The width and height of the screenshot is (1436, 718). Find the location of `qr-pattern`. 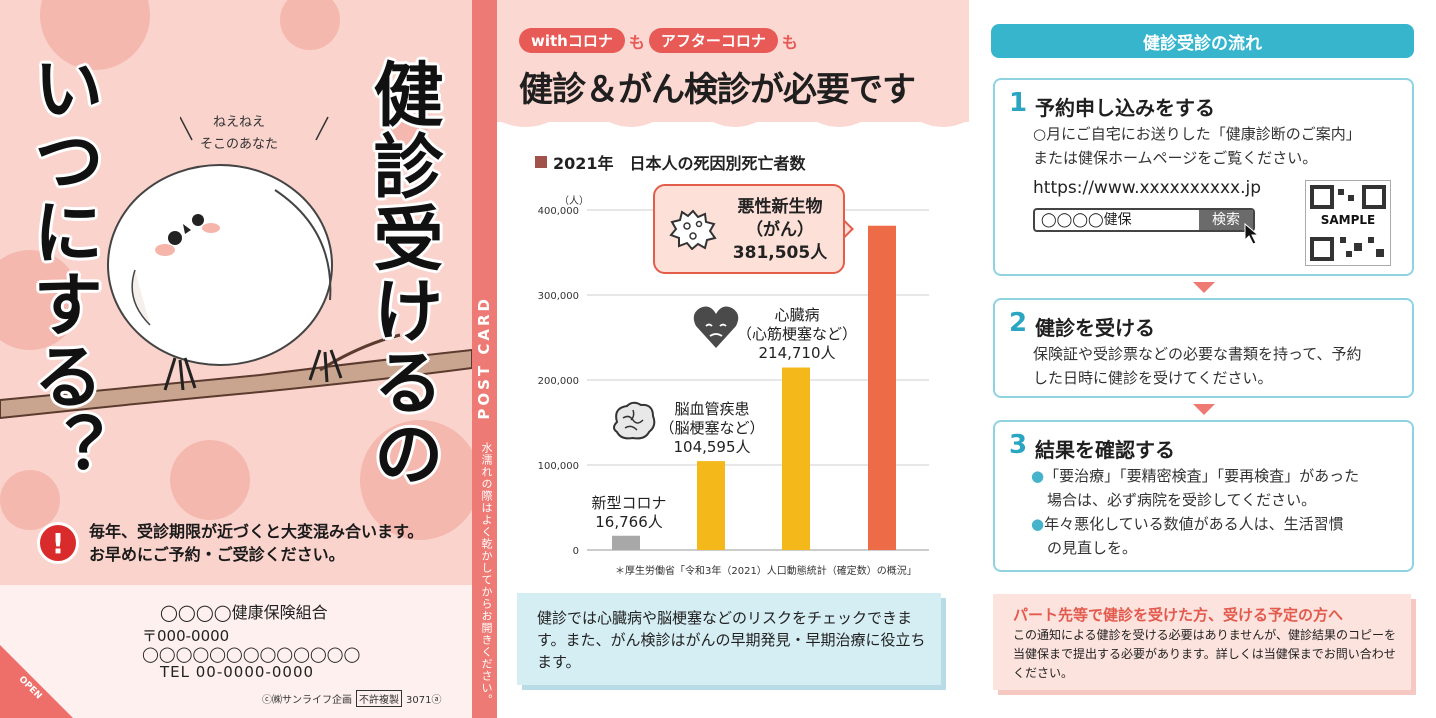

qr-pattern is located at coordinates (1348, 223).